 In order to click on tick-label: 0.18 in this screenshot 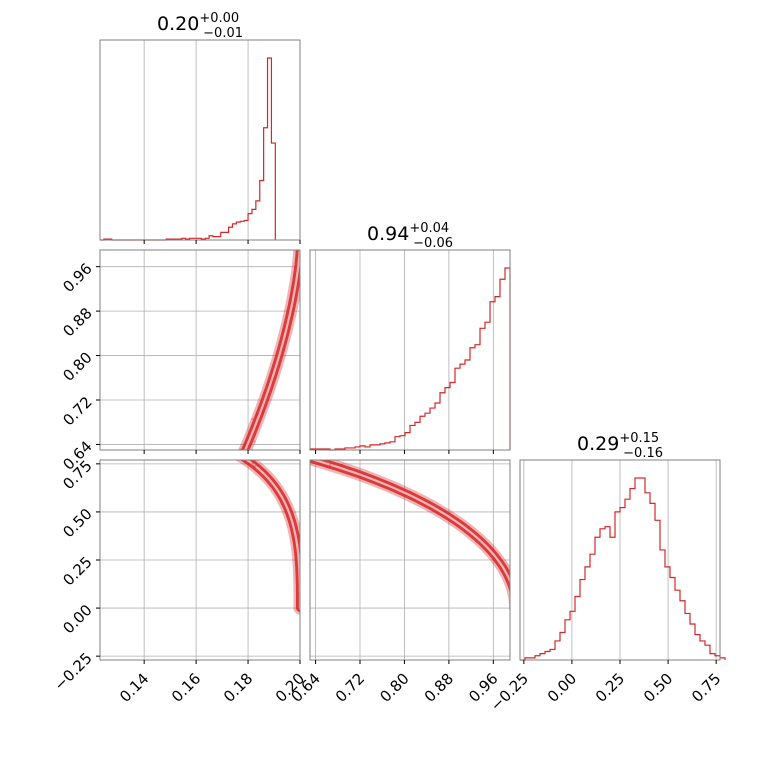, I will do `click(238, 688)`.